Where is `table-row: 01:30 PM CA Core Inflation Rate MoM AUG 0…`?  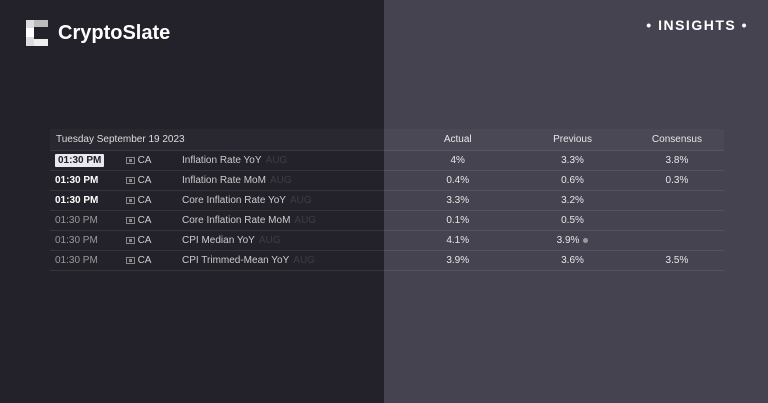
table-row: 01:30 PM CA Core Inflation Rate MoM AUG 0… is located at coordinates (387, 221).